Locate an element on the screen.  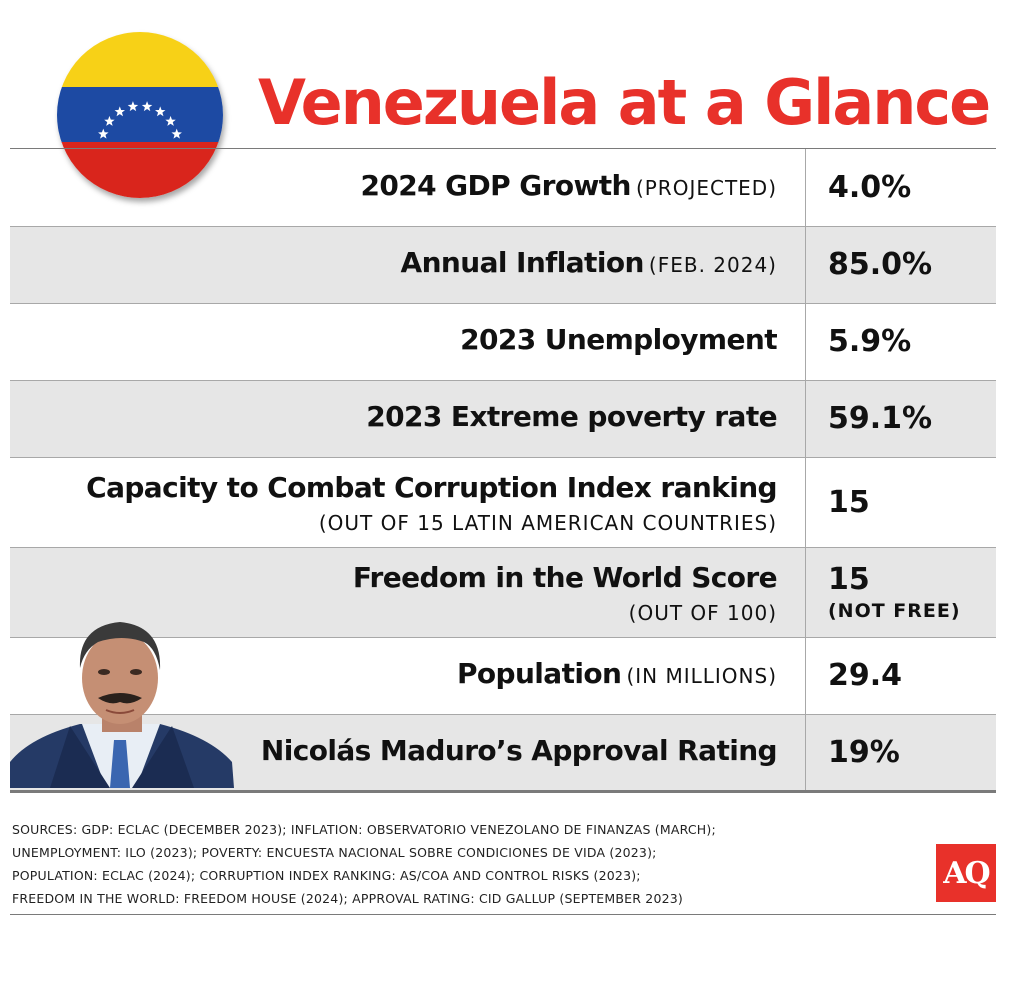
row-value-cell: 15 (NOT FREE) is located at coordinates (901, 592).